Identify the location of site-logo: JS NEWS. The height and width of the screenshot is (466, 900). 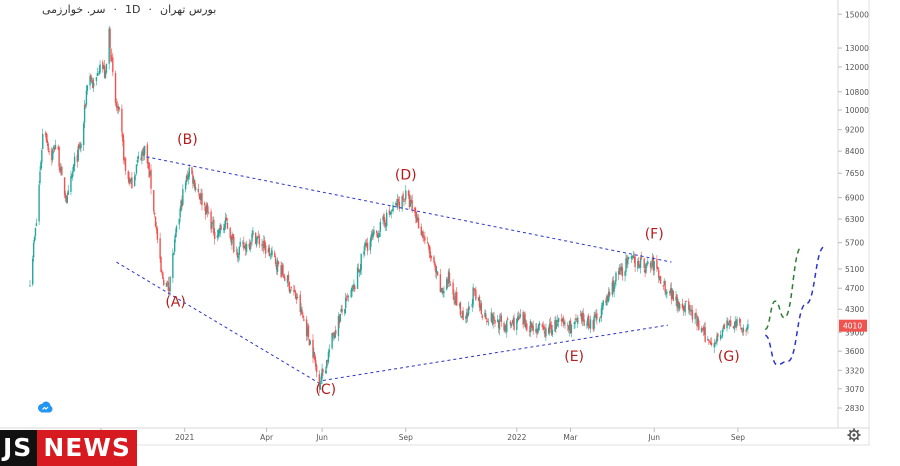
(68, 448).